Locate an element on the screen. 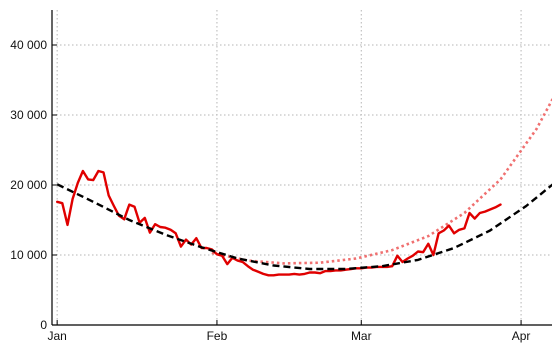  y-tick-label: 0 is located at coordinates (43, 325).